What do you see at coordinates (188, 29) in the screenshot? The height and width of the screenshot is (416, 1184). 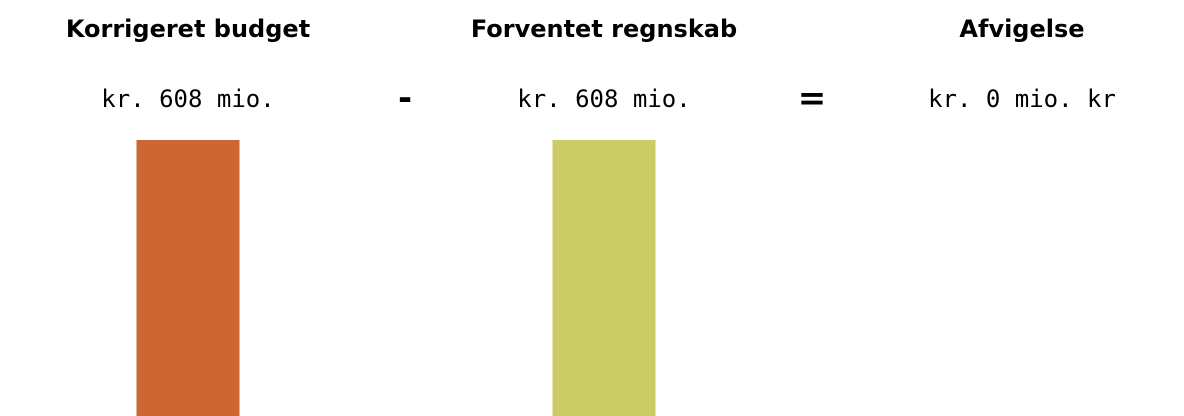 I see `column-title: Korrigeret budget` at bounding box center [188, 29].